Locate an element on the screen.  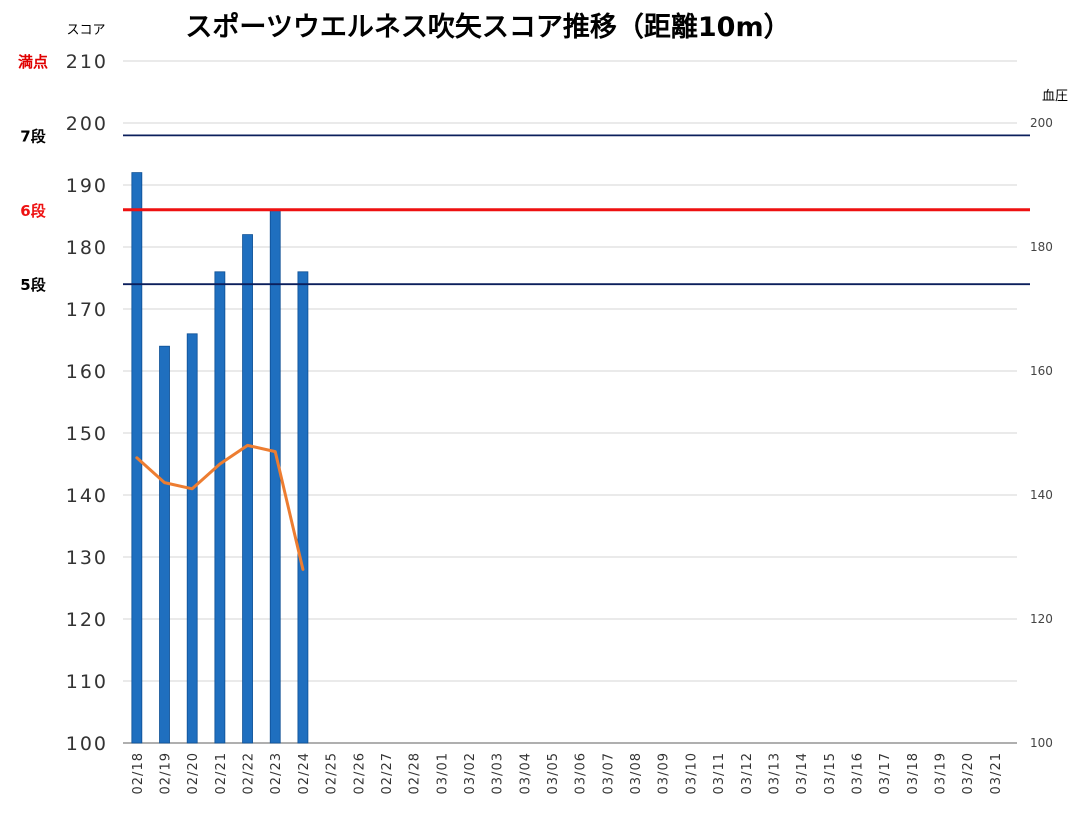
y2-tick-label: 140 is located at coordinates (1041, 495).